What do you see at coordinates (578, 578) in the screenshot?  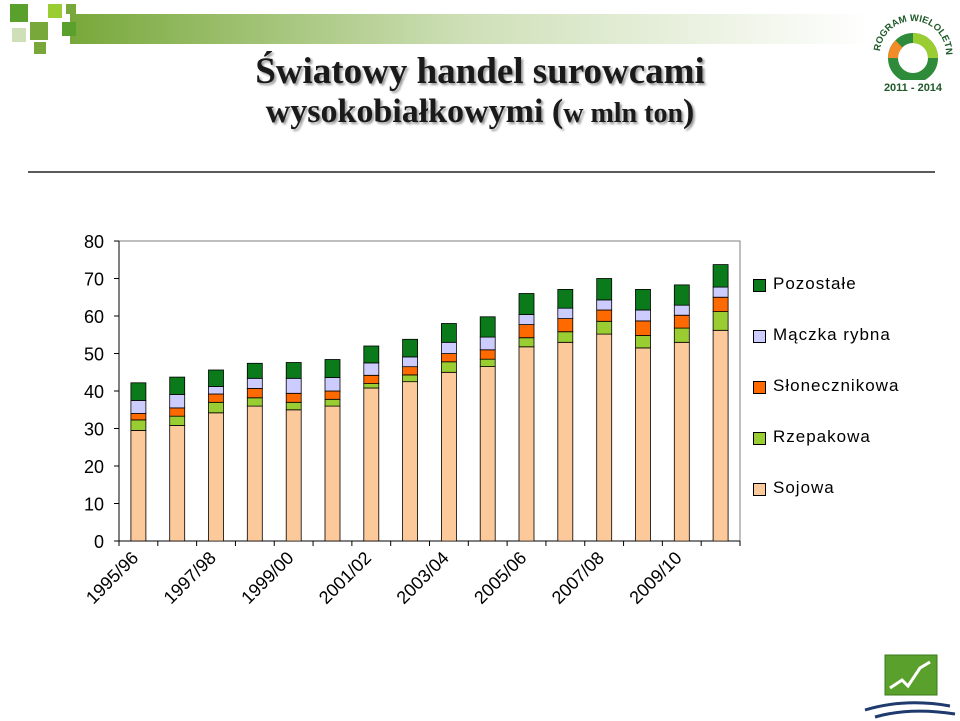 I see `x-tick-label: 2007/08` at bounding box center [578, 578].